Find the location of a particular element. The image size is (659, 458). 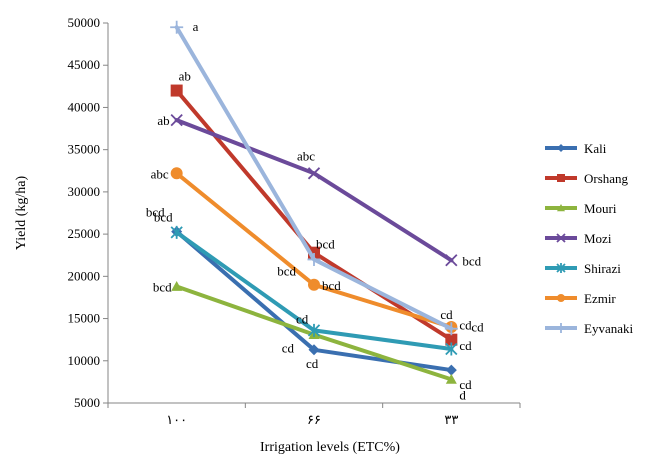

significance-letter: d is located at coordinates (462, 394).